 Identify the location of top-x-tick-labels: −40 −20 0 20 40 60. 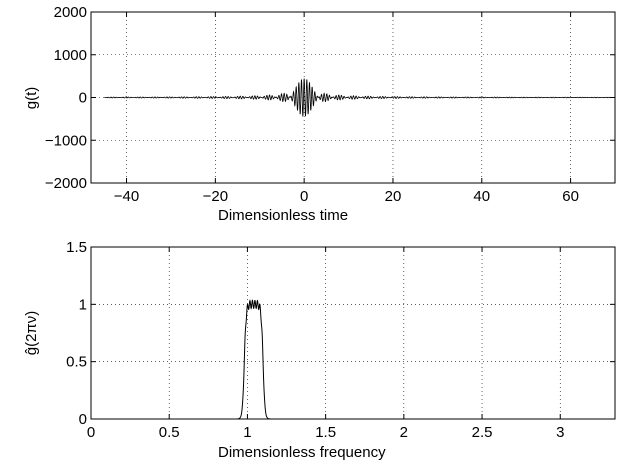
(346, 196).